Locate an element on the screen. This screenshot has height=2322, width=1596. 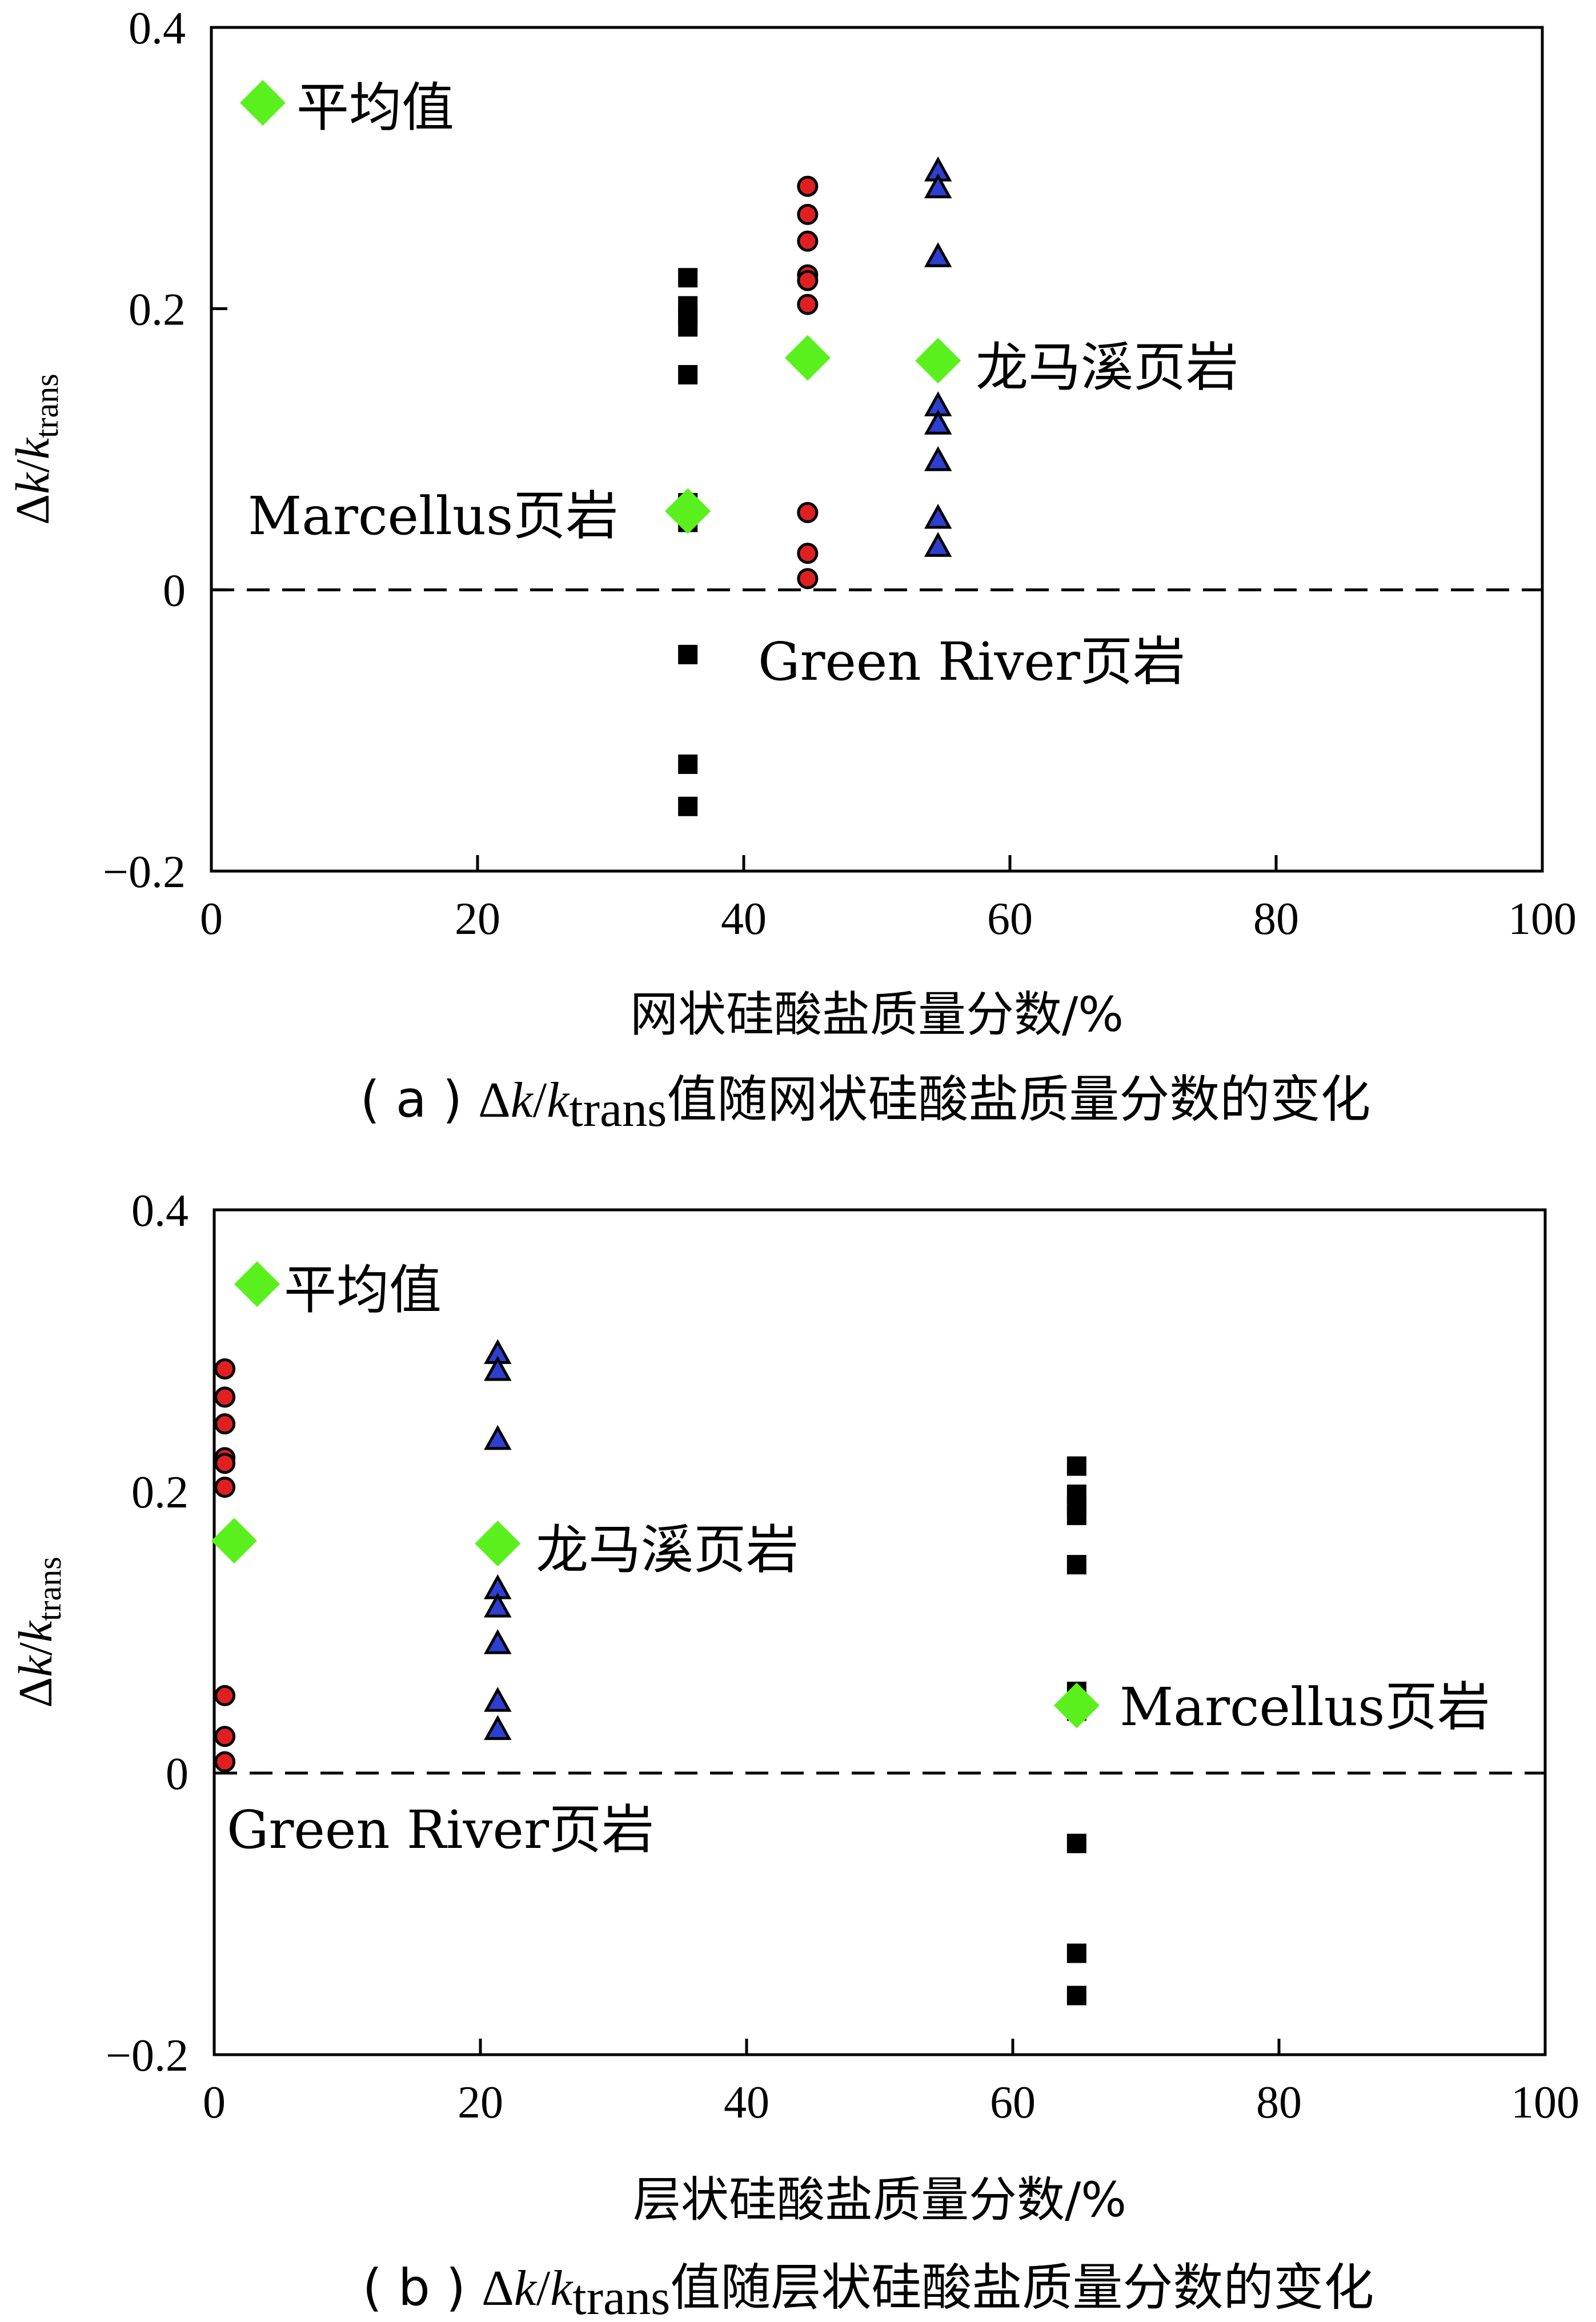
series-0: Green River页岩 is located at coordinates (432, 1609).